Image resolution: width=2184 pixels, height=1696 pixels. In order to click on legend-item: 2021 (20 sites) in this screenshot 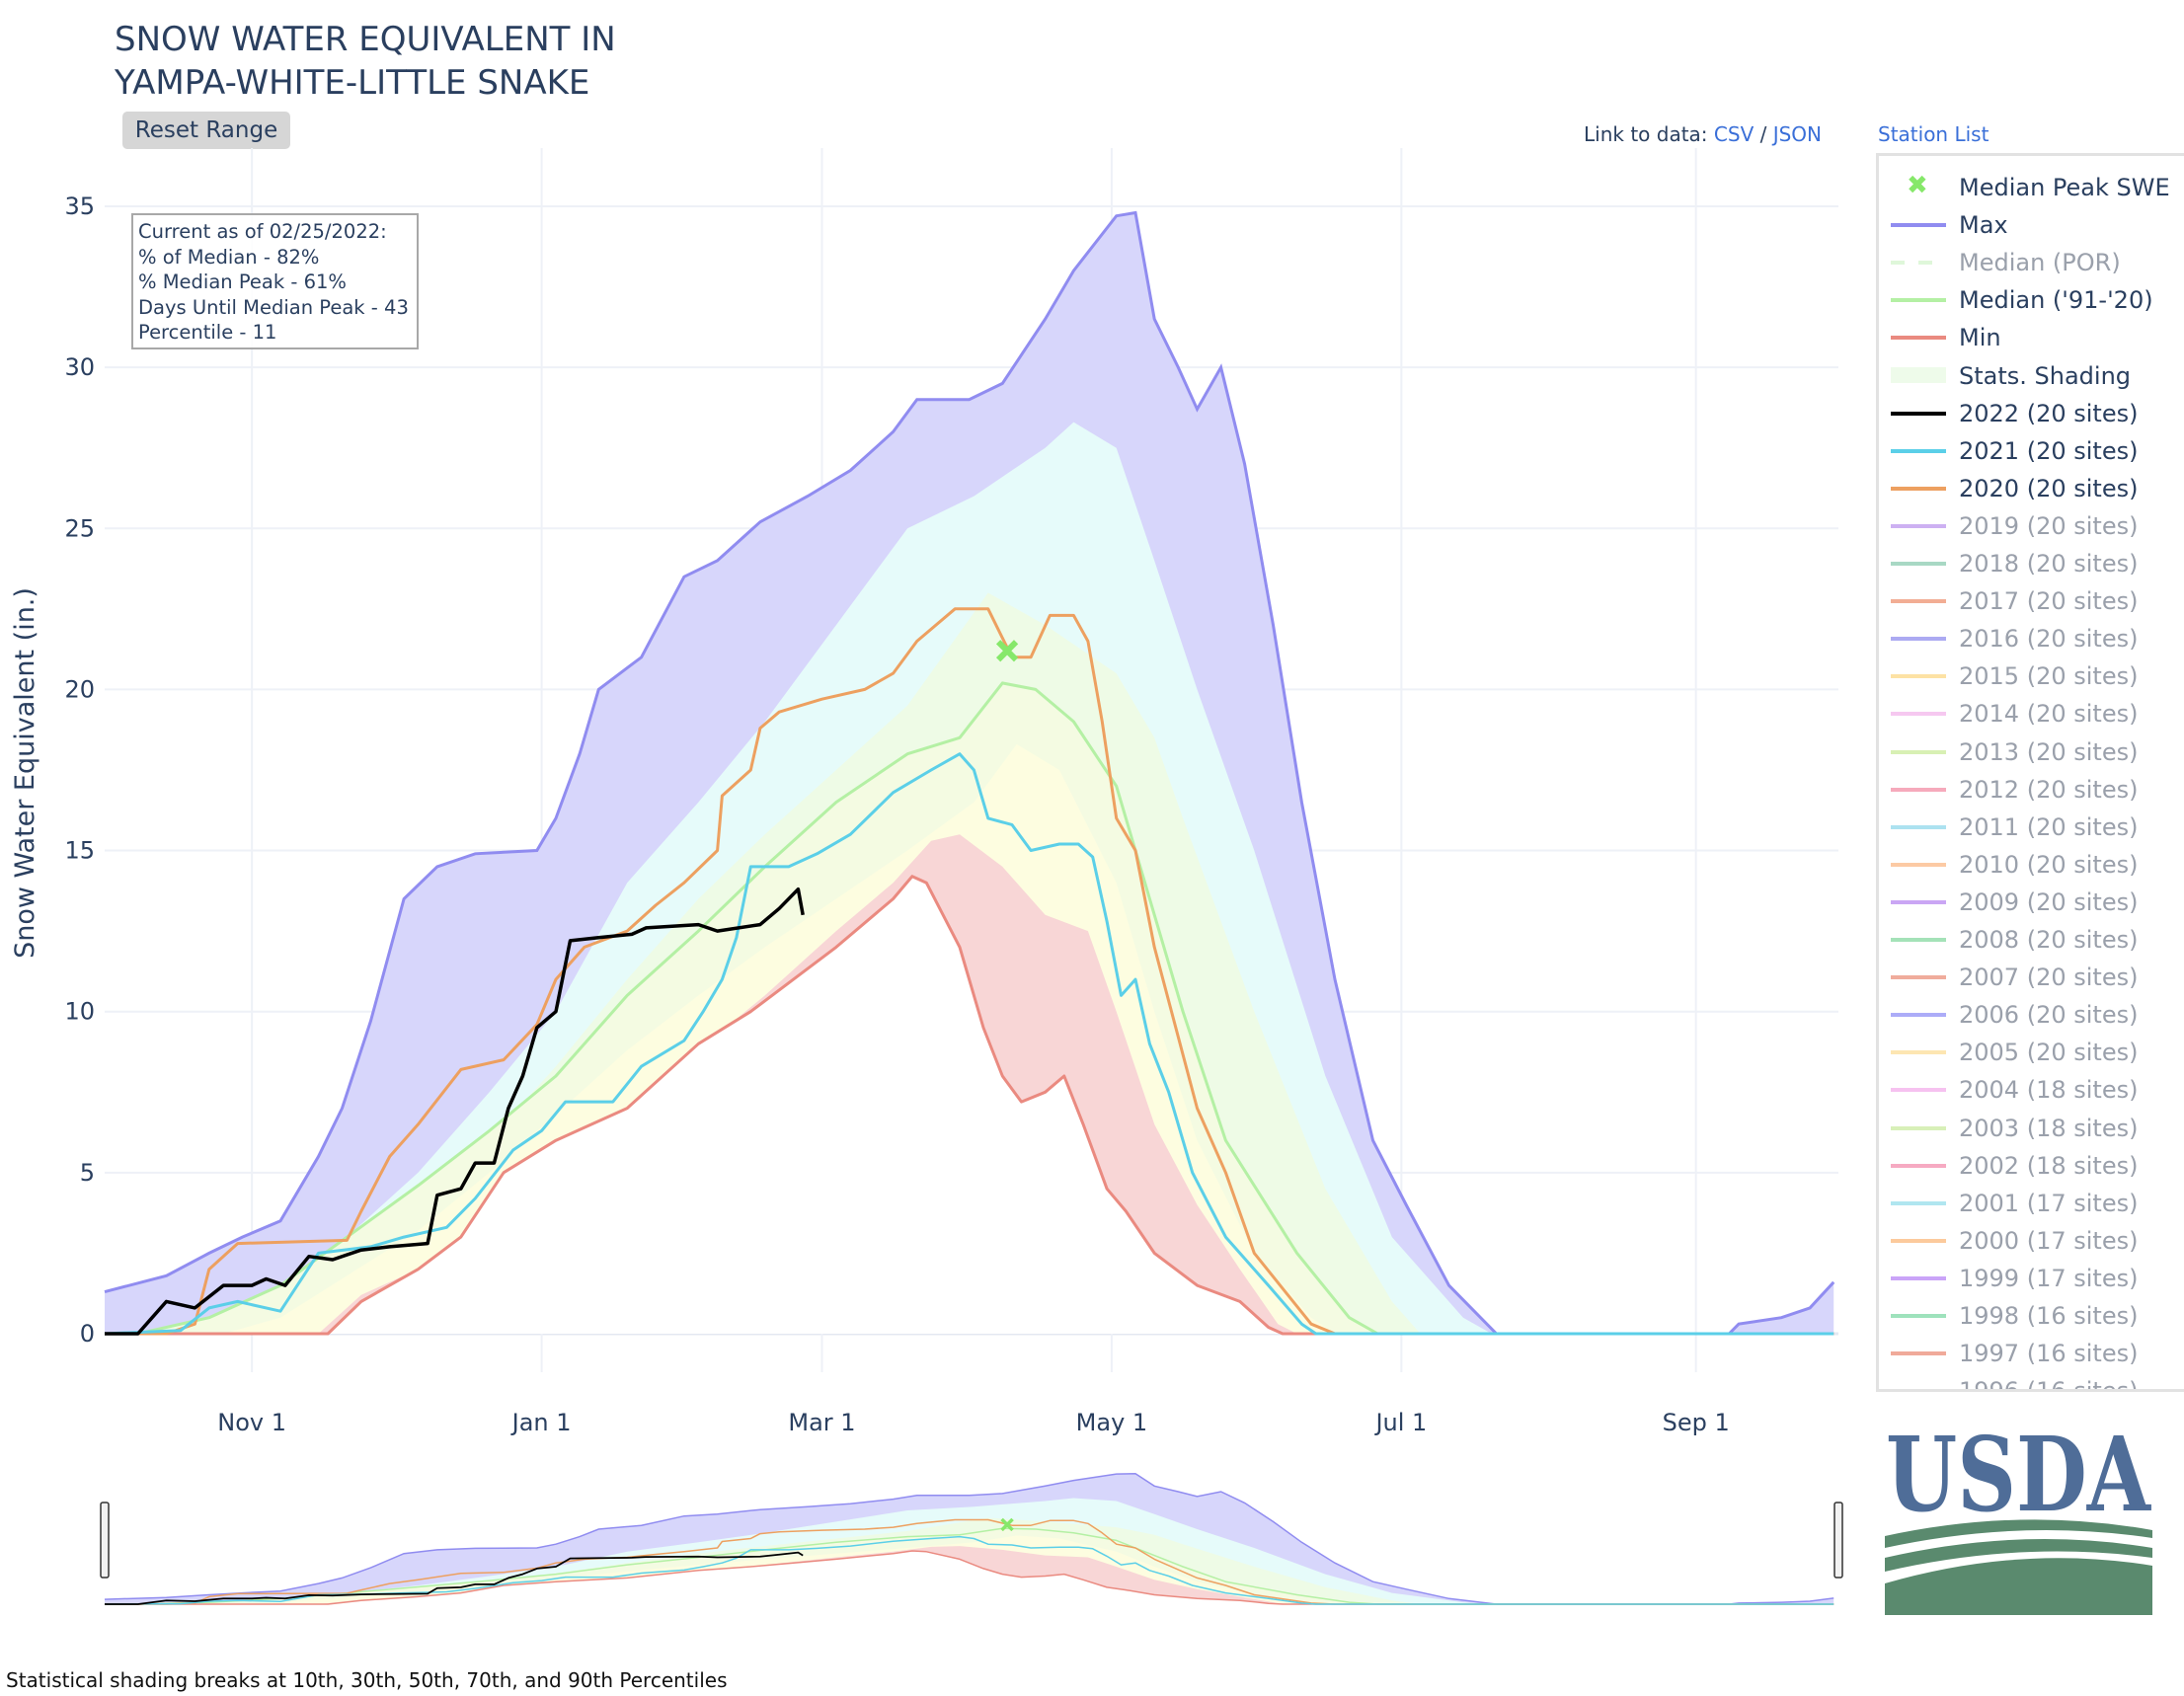, I will do `click(2031, 451)`.